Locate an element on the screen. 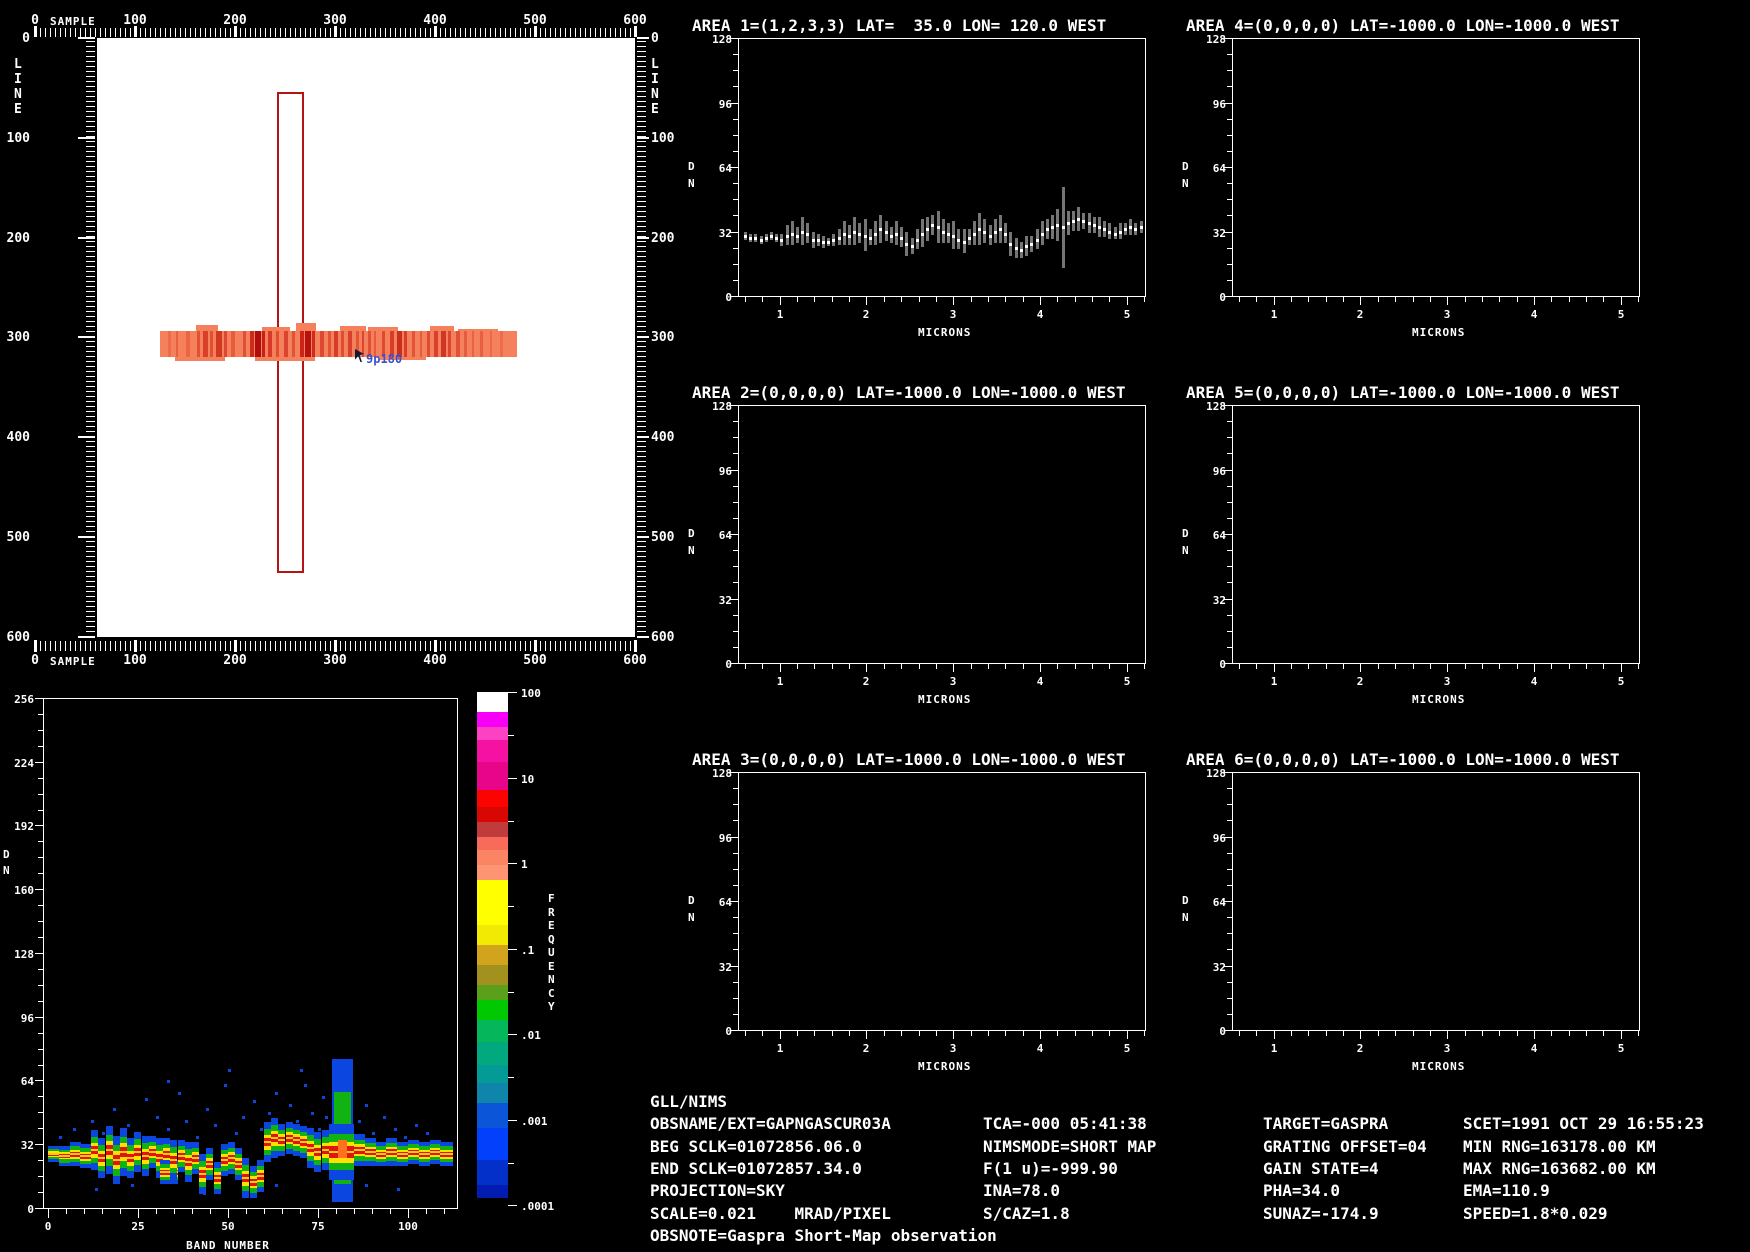  x-tick-label: 1 is located at coordinates (780, 1048).